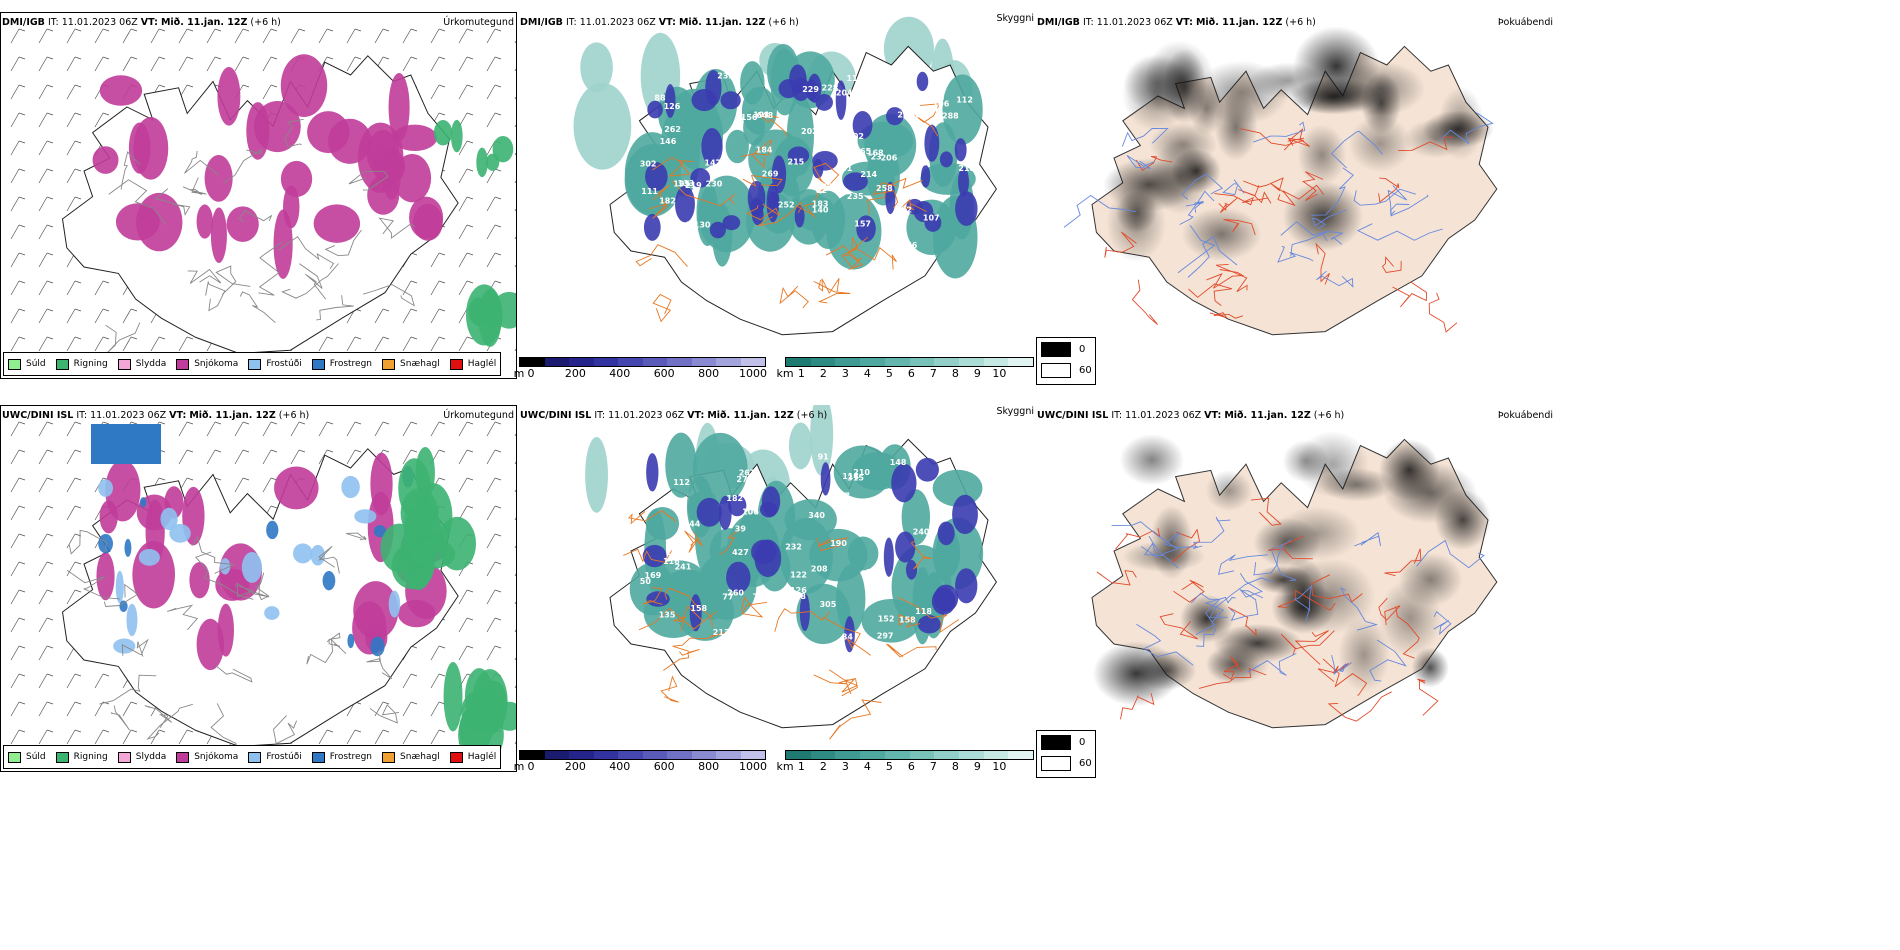 This screenshot has height=950, width=1900. What do you see at coordinates (672, 129) in the screenshot?
I see `ceiling-label: 262` at bounding box center [672, 129].